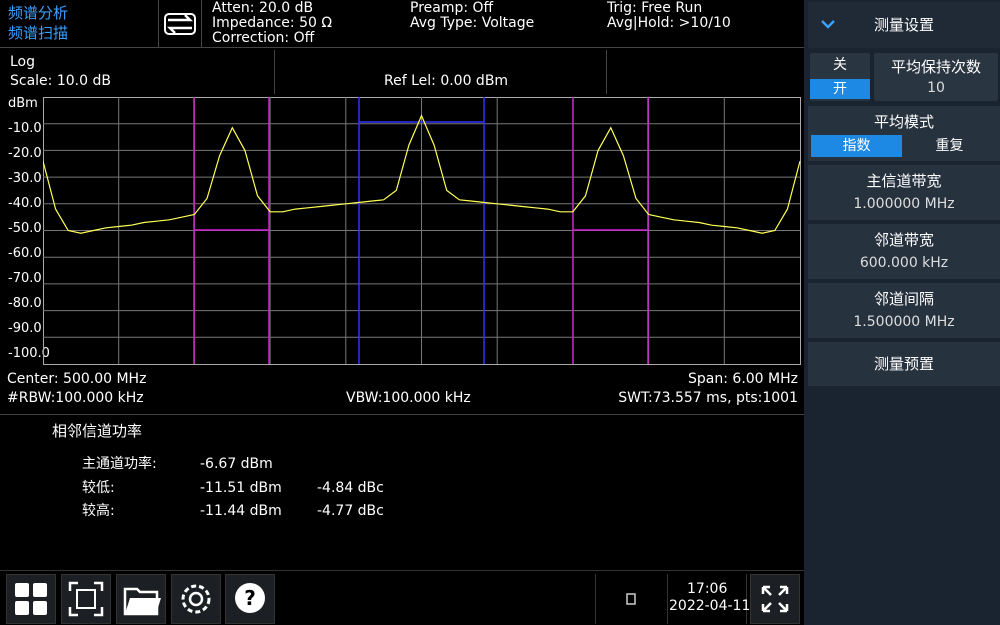 The image size is (1000, 625). I want to click on swt: SWT:73.557 ms, pts:1001, so click(708, 398).